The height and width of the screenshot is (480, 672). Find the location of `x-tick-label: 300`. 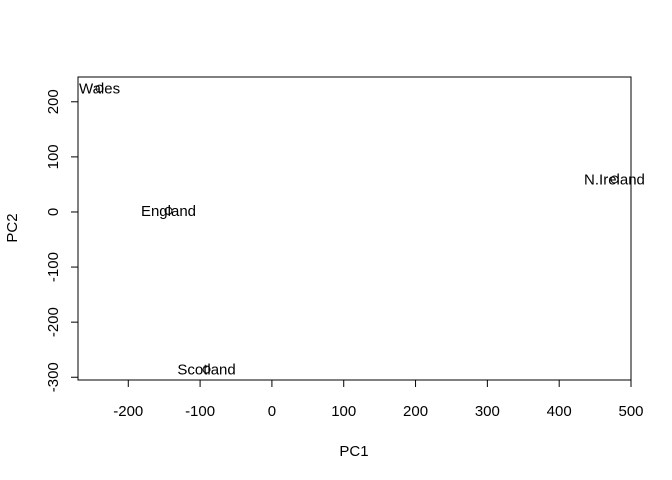

x-tick-label: 300 is located at coordinates (487, 411).